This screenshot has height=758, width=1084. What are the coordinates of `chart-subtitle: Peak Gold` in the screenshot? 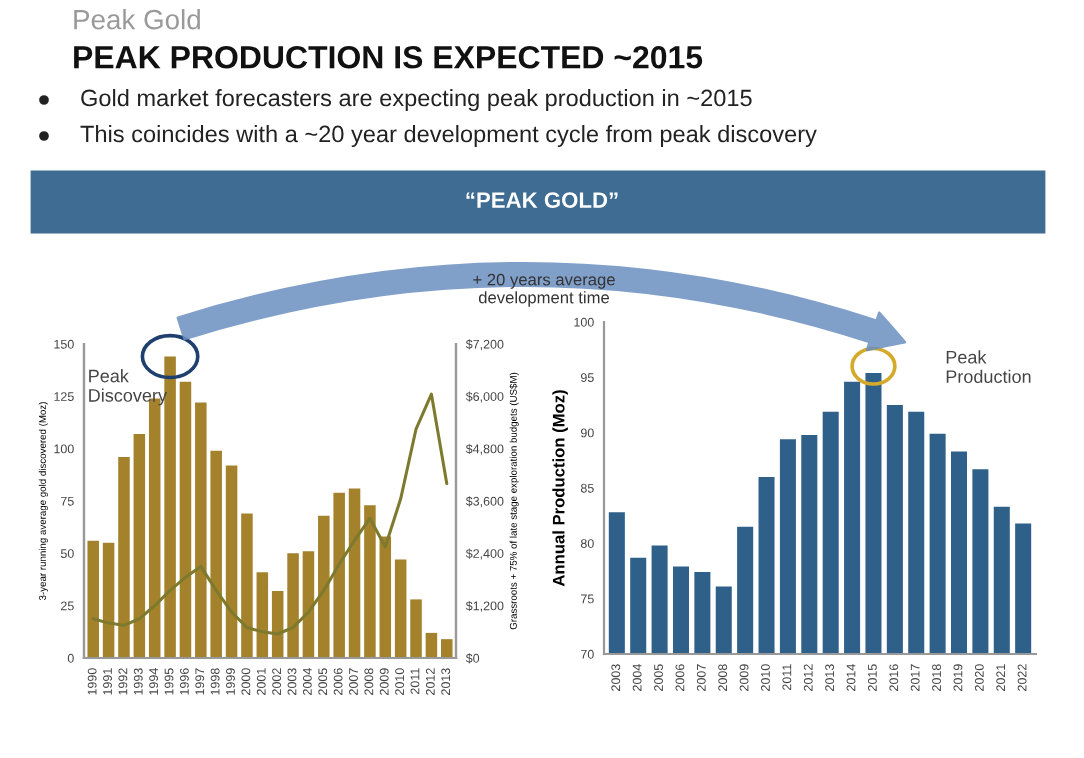 It's located at (137, 19).